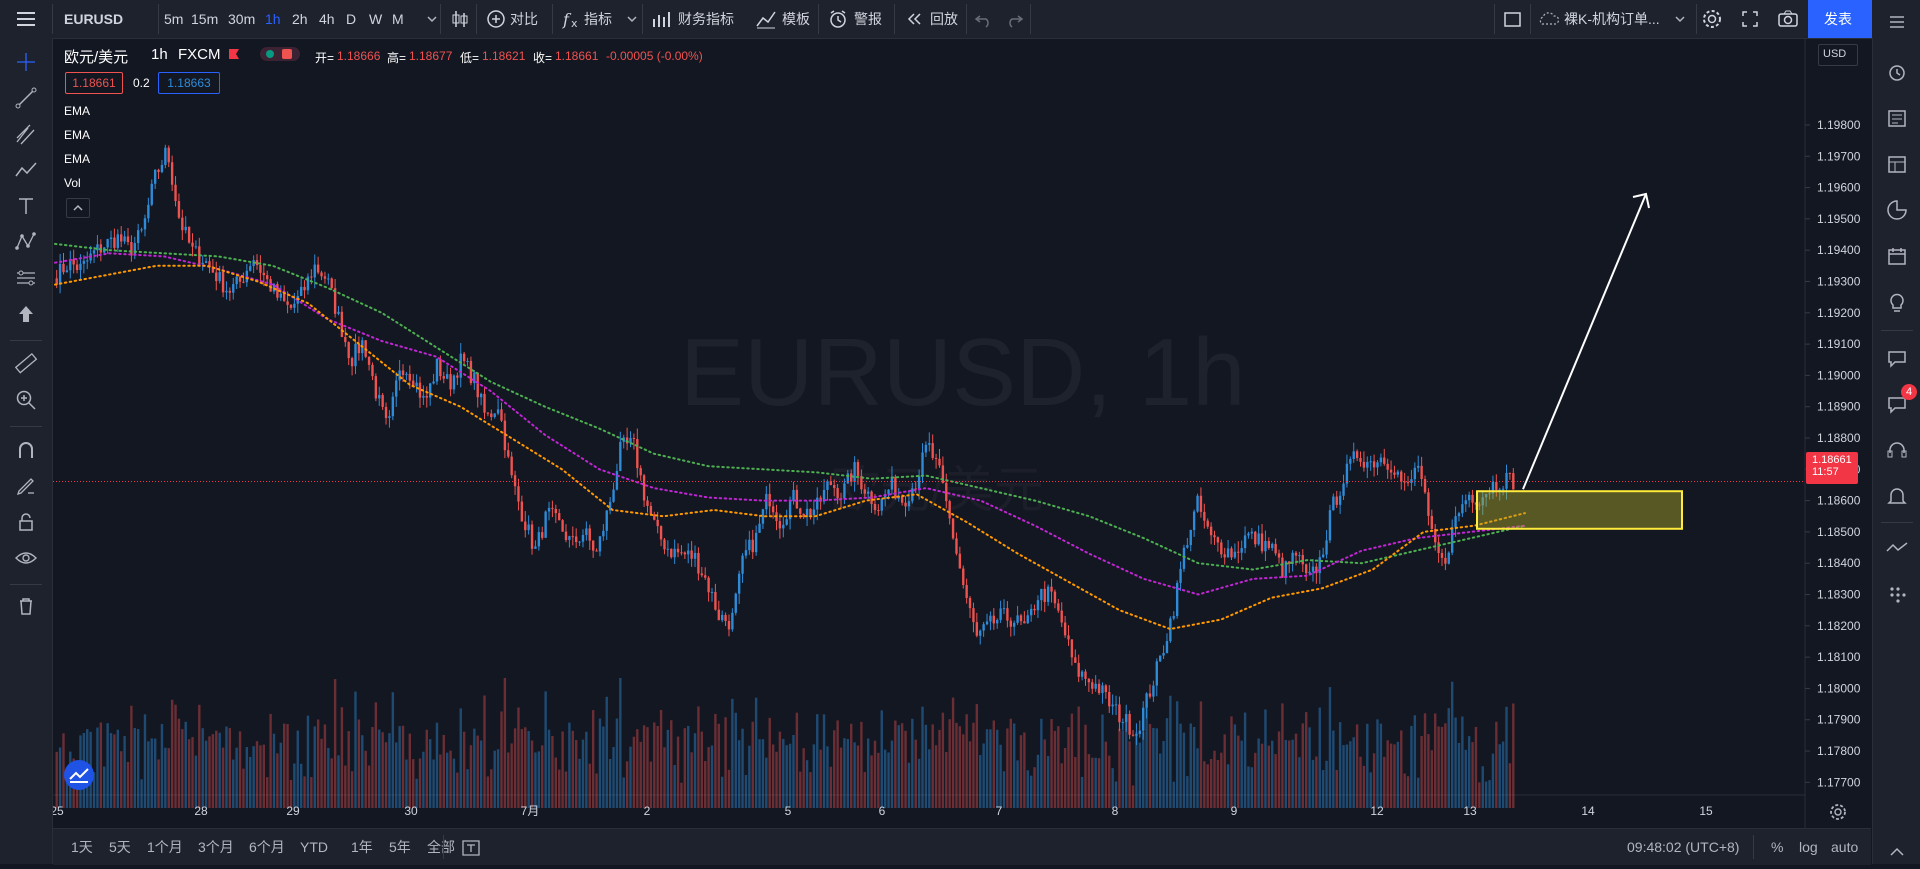  Describe the element at coordinates (280, 54) in the screenshot. I see `market-status-toggle` at that location.